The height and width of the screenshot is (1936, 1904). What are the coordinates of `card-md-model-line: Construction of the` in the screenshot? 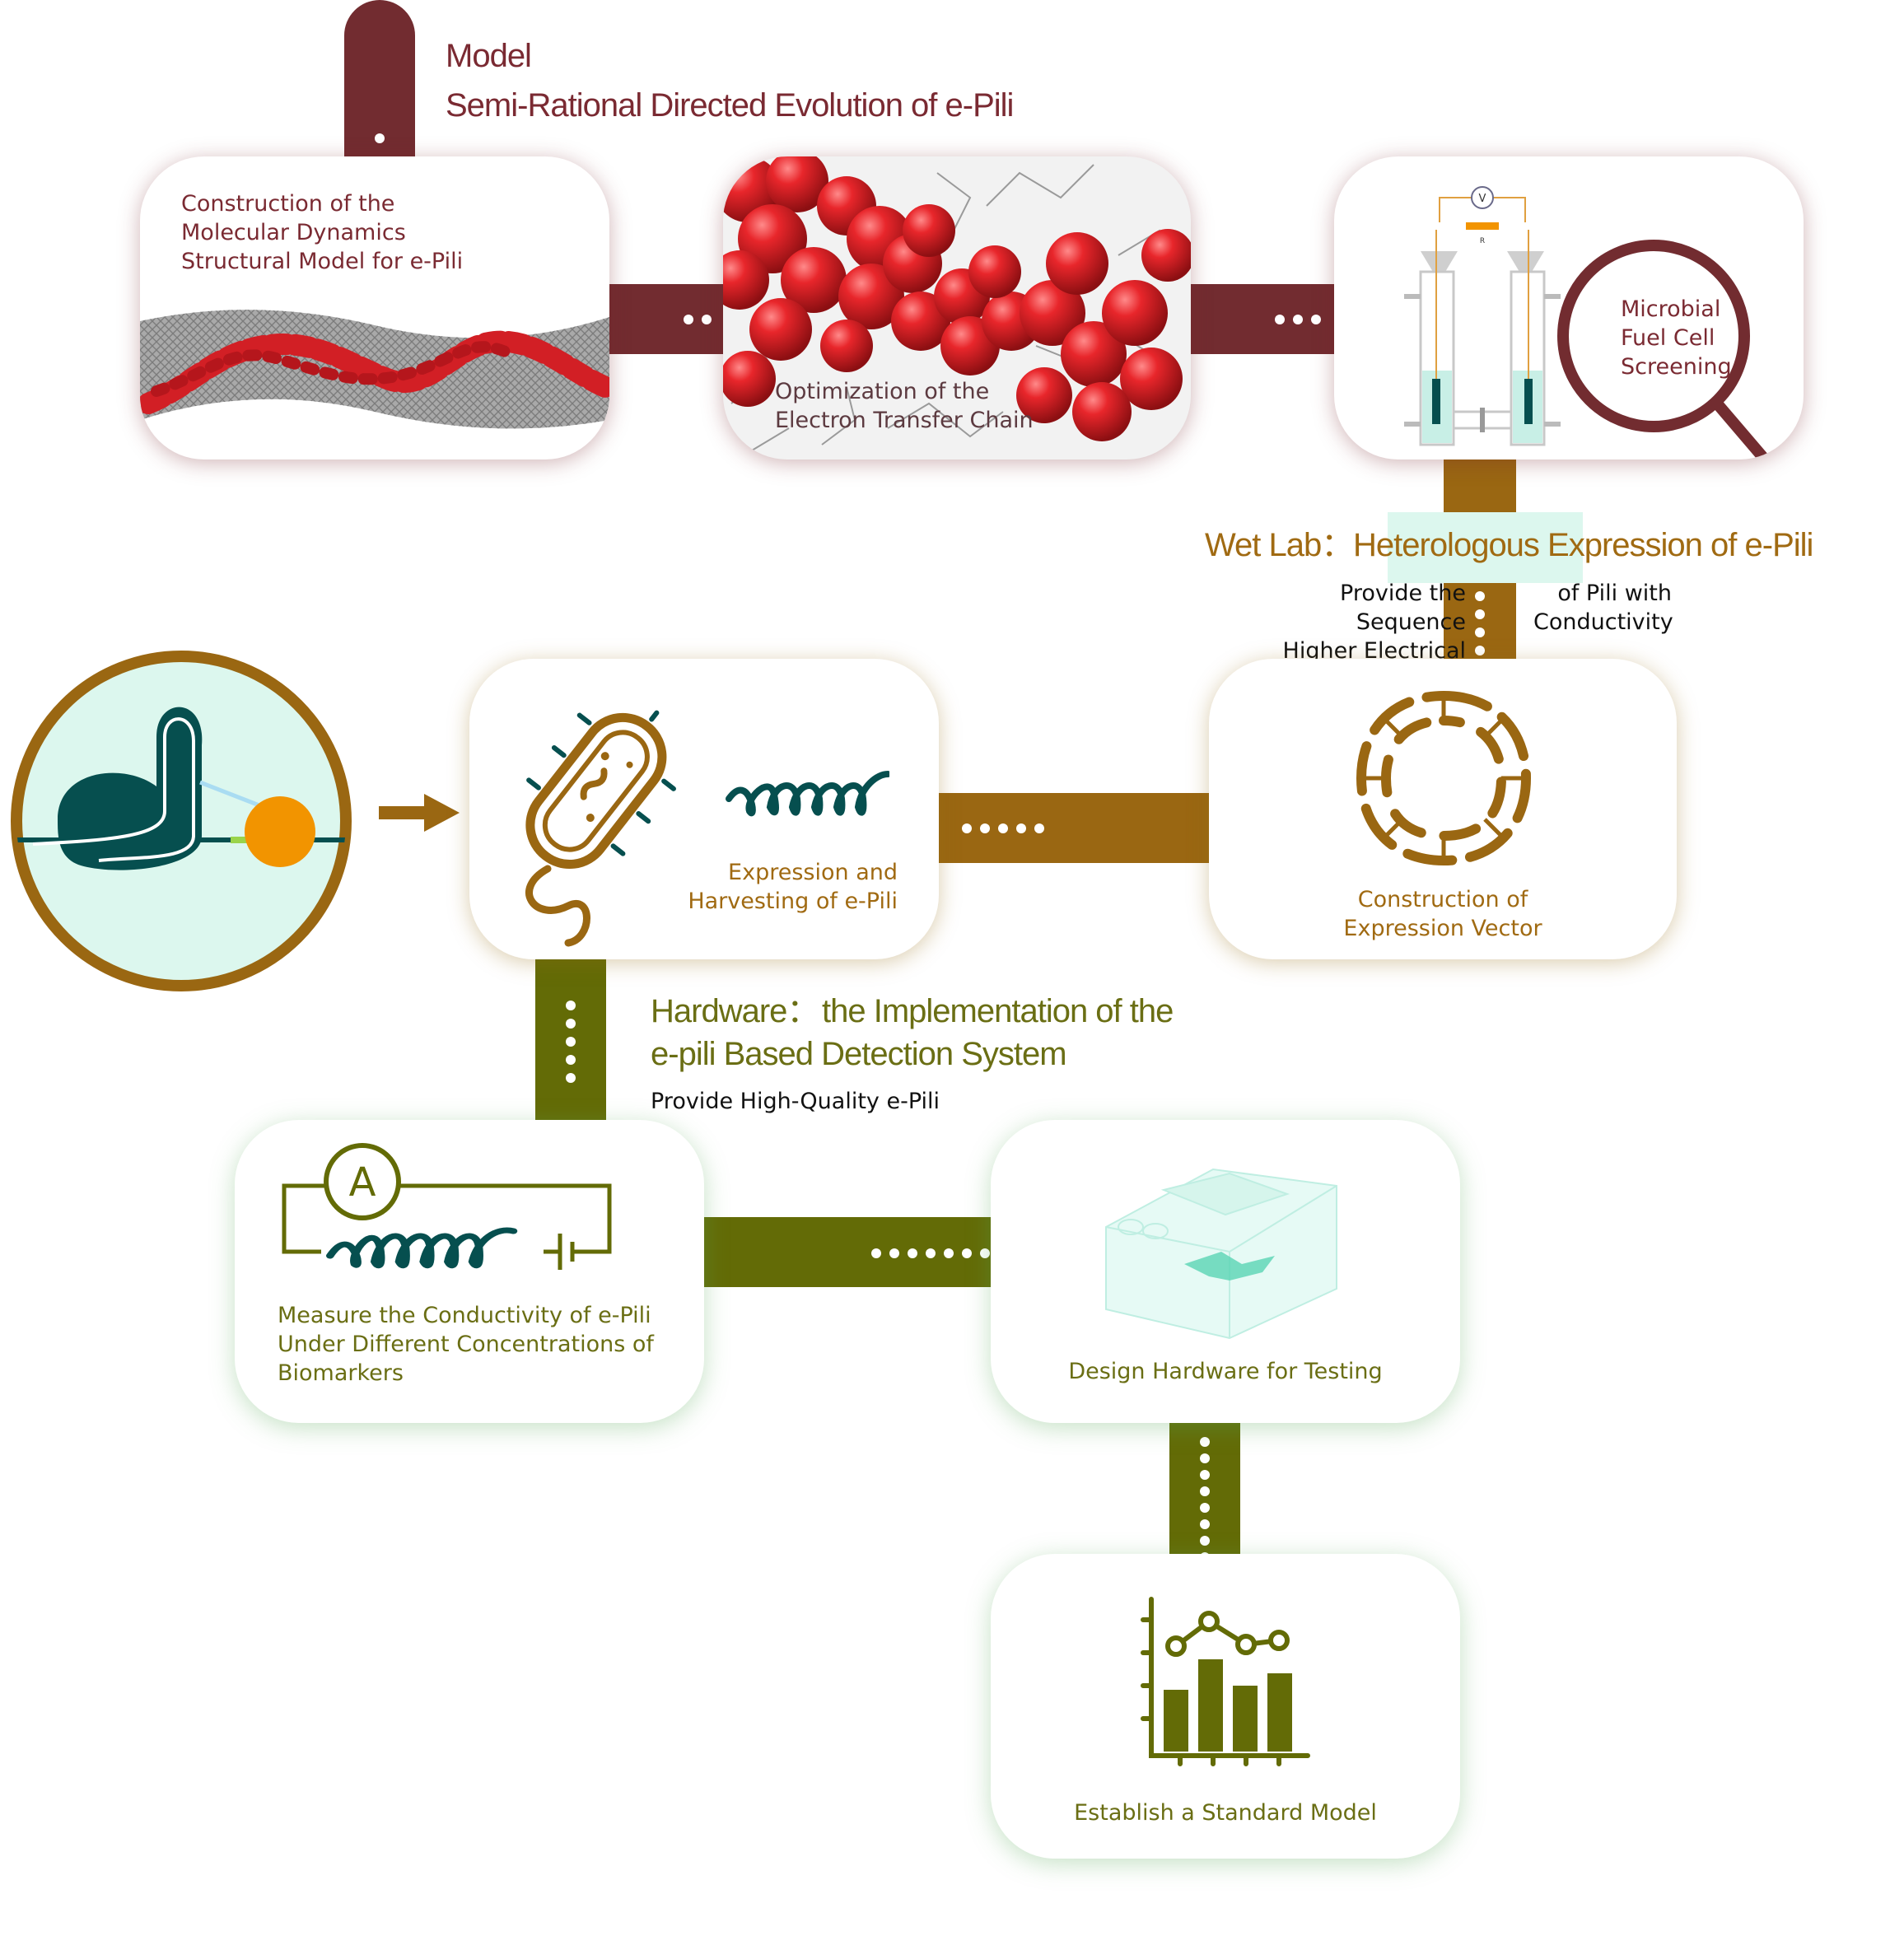 It's located at (288, 204).